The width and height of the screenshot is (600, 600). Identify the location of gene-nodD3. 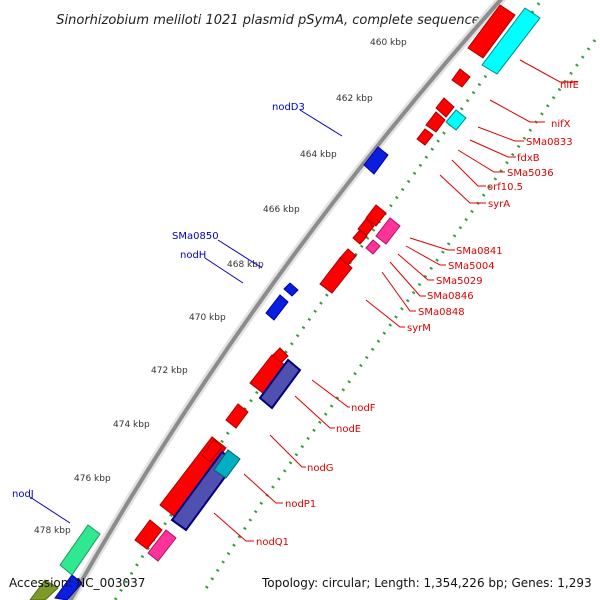
(376, 160).